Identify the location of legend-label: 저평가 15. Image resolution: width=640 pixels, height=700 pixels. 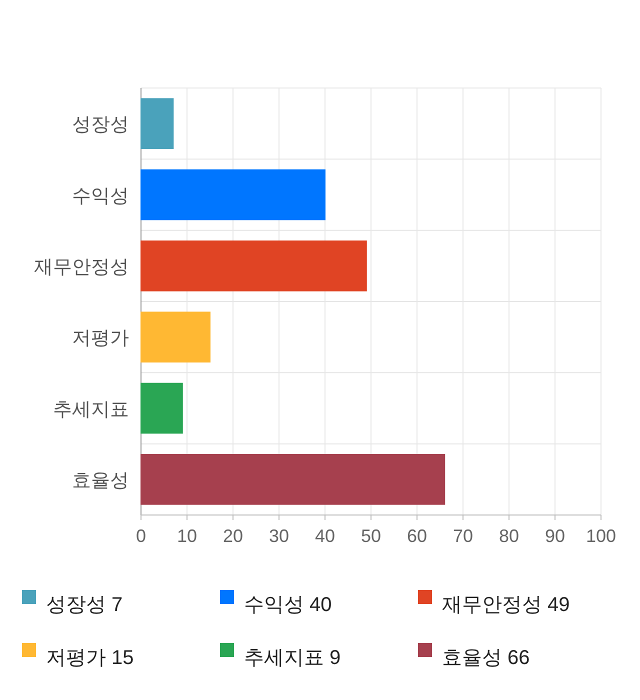
(90, 658).